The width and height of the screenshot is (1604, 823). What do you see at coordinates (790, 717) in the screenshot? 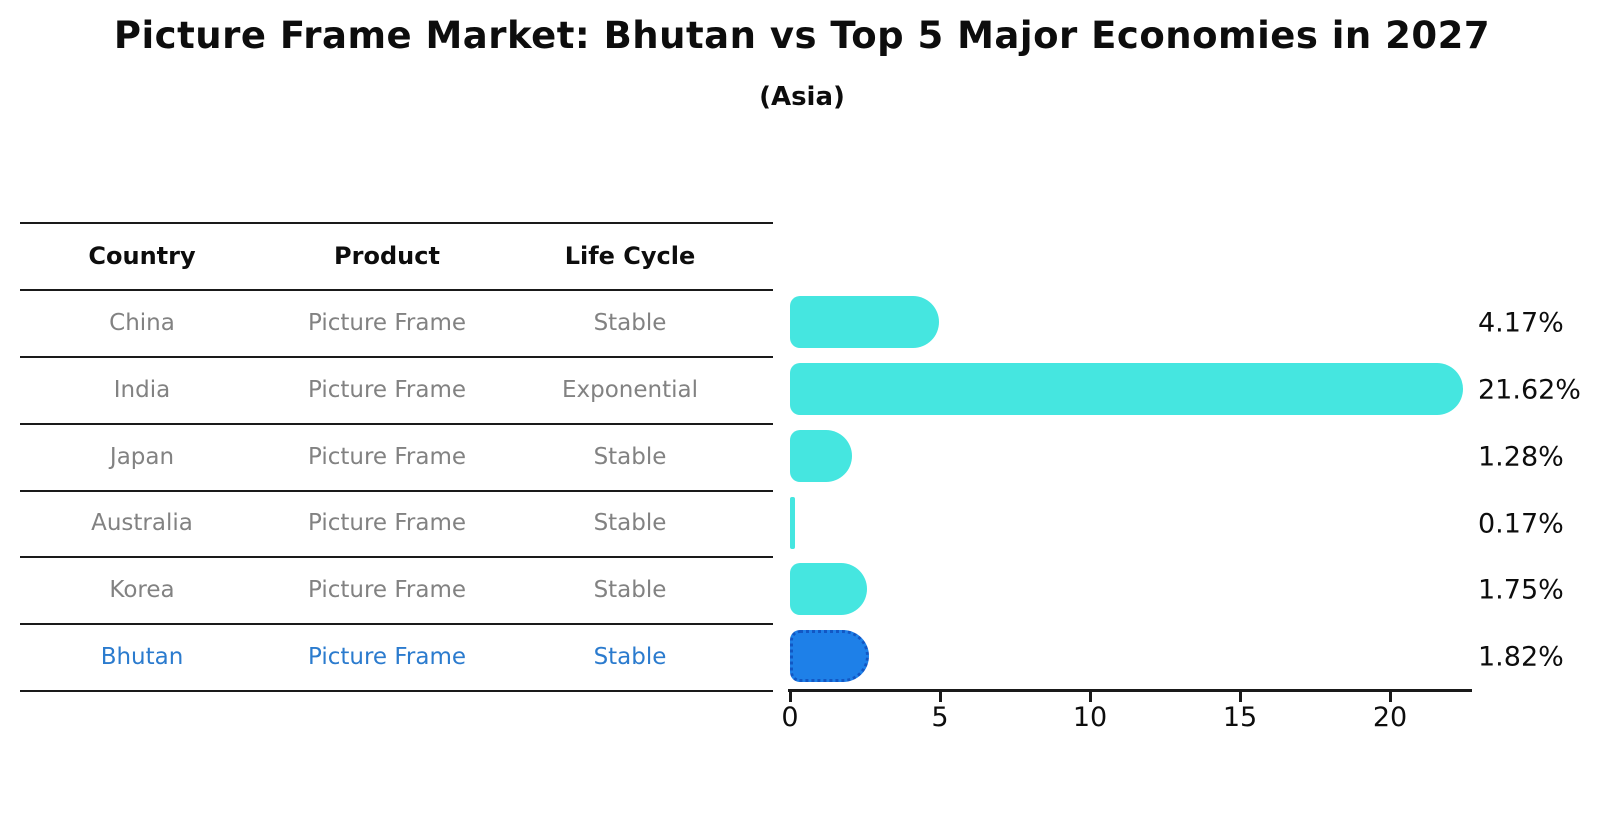
I see `x-axis-tick-label: 0` at bounding box center [790, 717].